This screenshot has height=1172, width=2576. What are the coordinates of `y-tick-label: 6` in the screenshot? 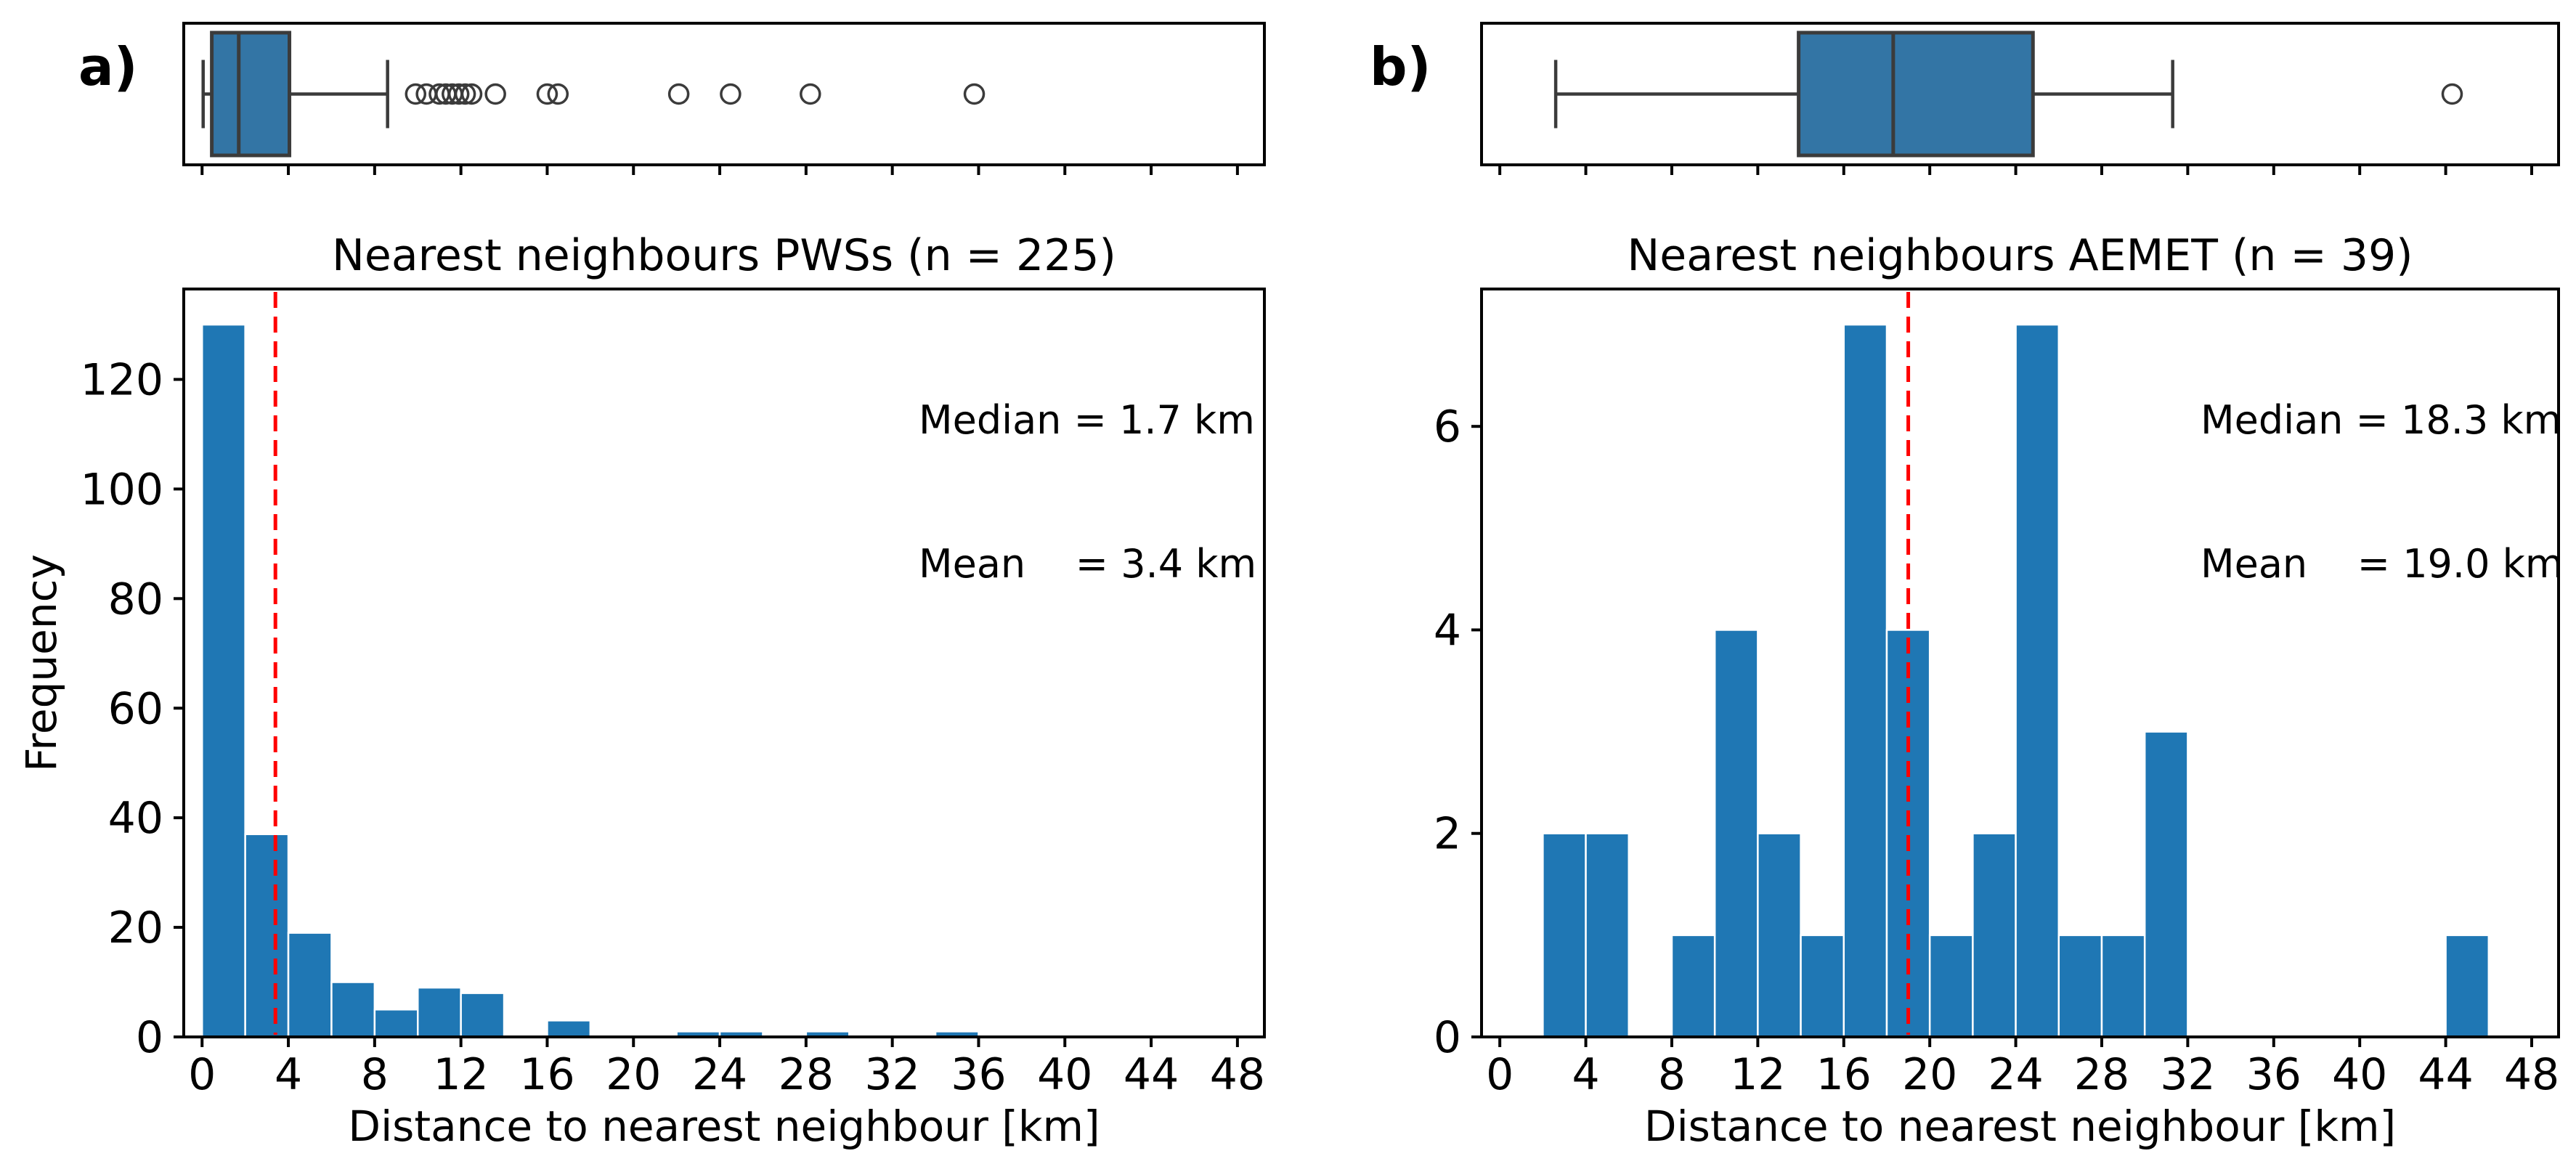 It's located at (1447, 427).